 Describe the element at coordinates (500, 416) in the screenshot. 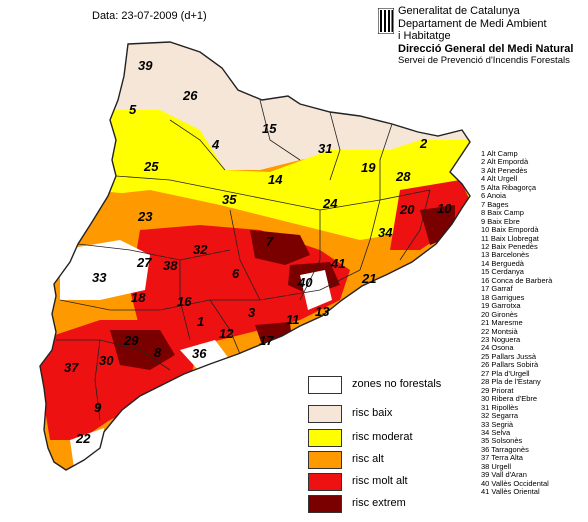

I see `county-list-item: 32 Segarra` at that location.